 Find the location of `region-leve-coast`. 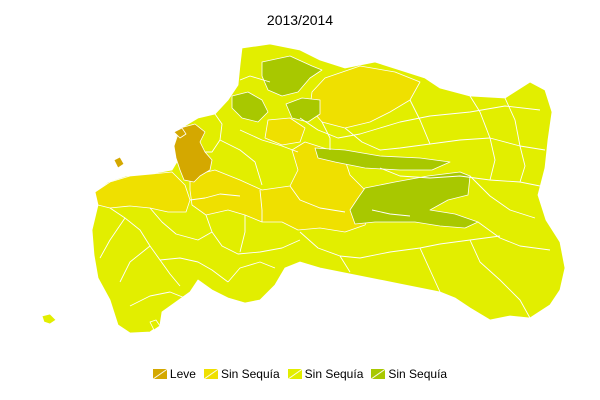

region-leve-coast is located at coordinates (193, 153).